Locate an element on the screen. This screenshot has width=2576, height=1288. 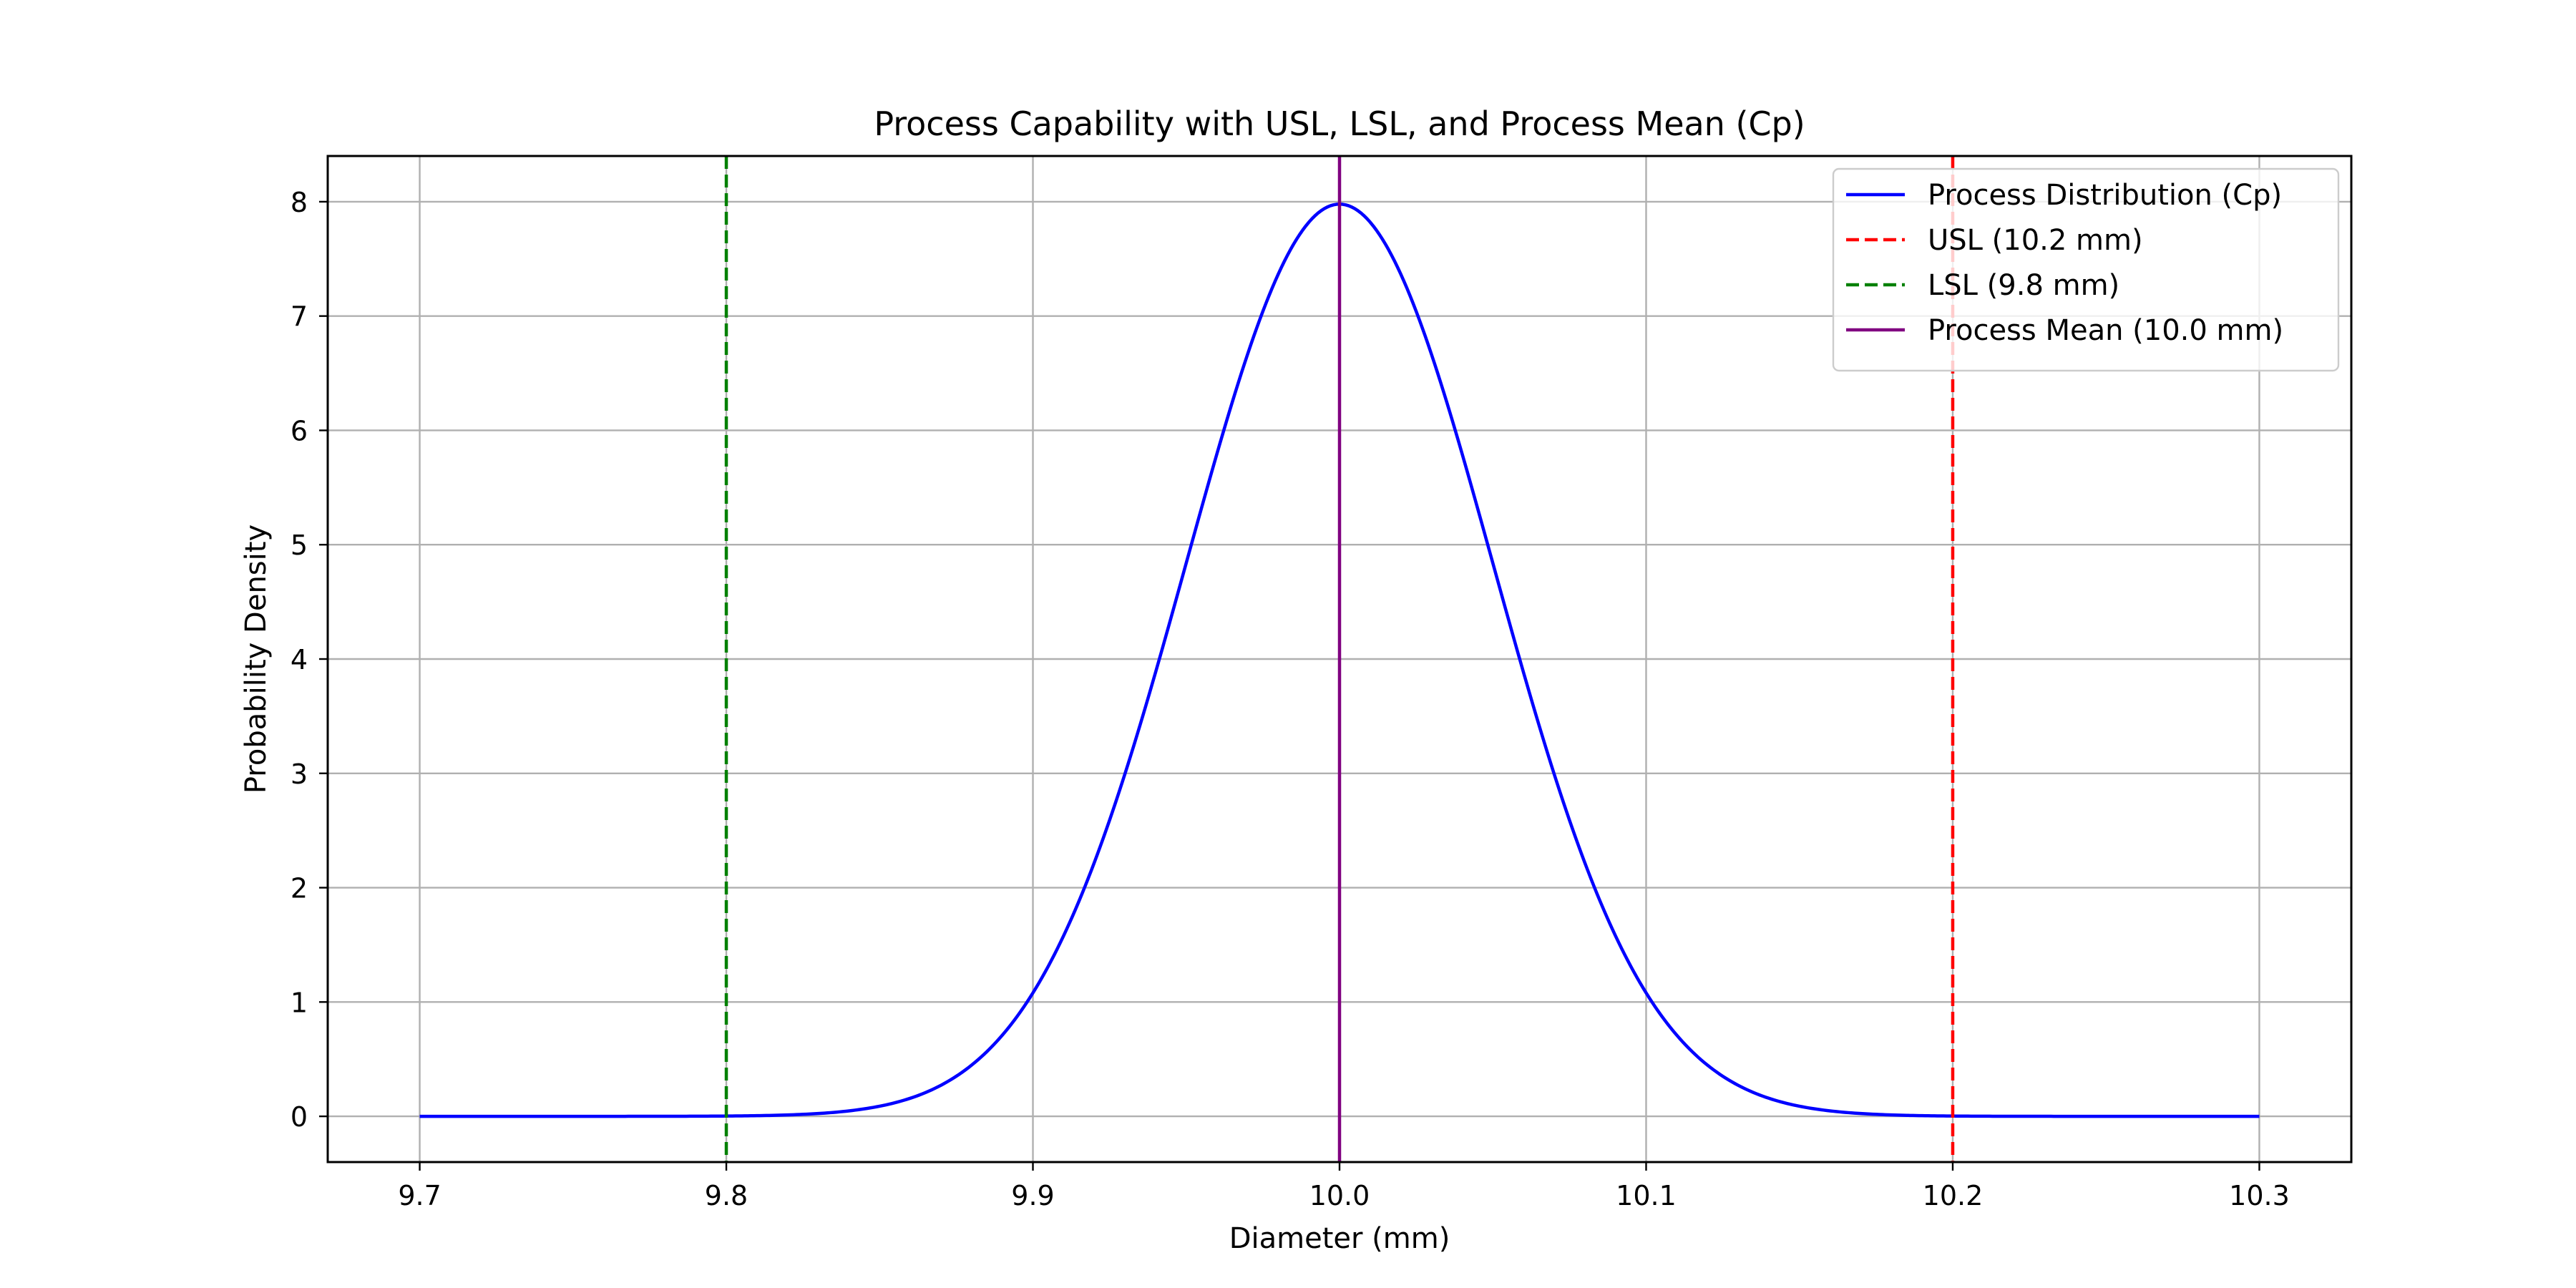
y-tick-label: 6 is located at coordinates (299, 431).